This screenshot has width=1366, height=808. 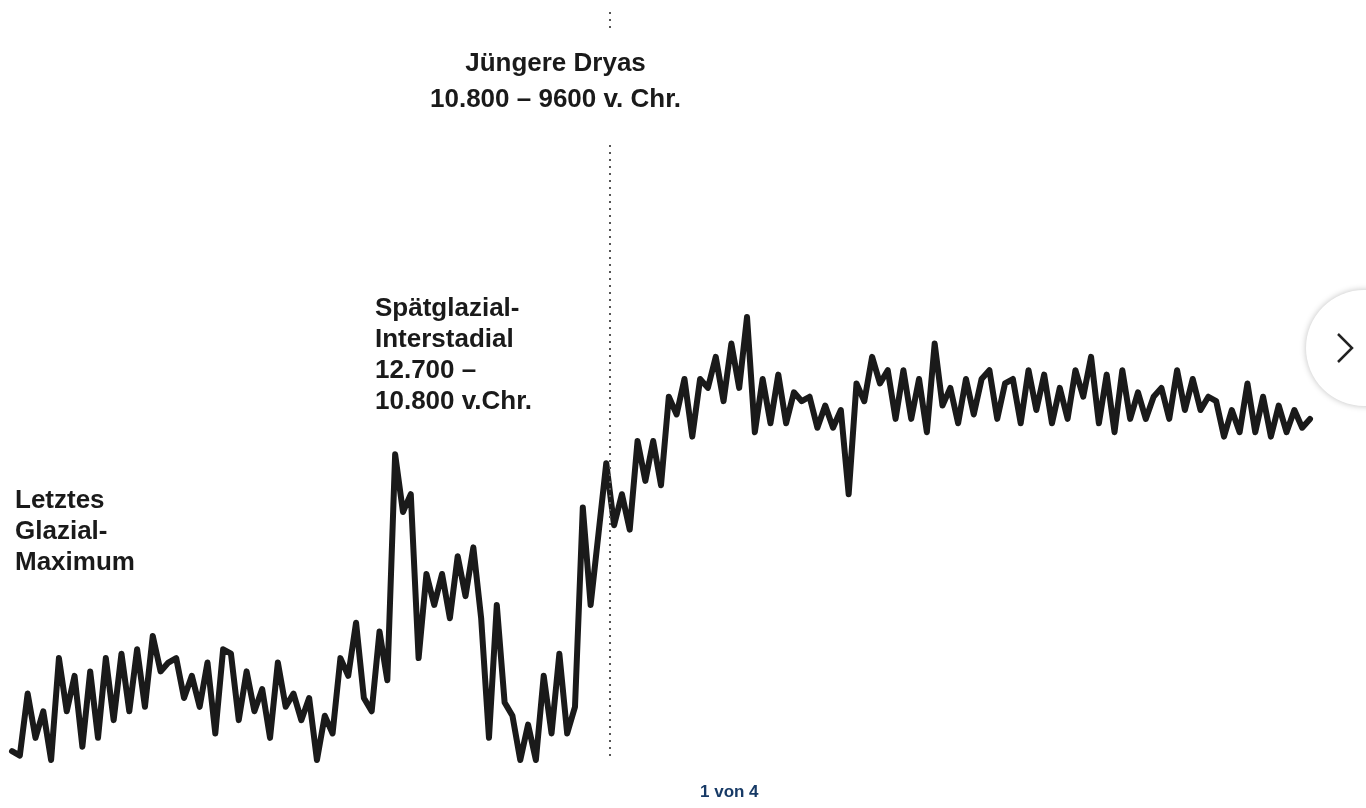 I want to click on text: 1 von 4, so click(x=729, y=792).